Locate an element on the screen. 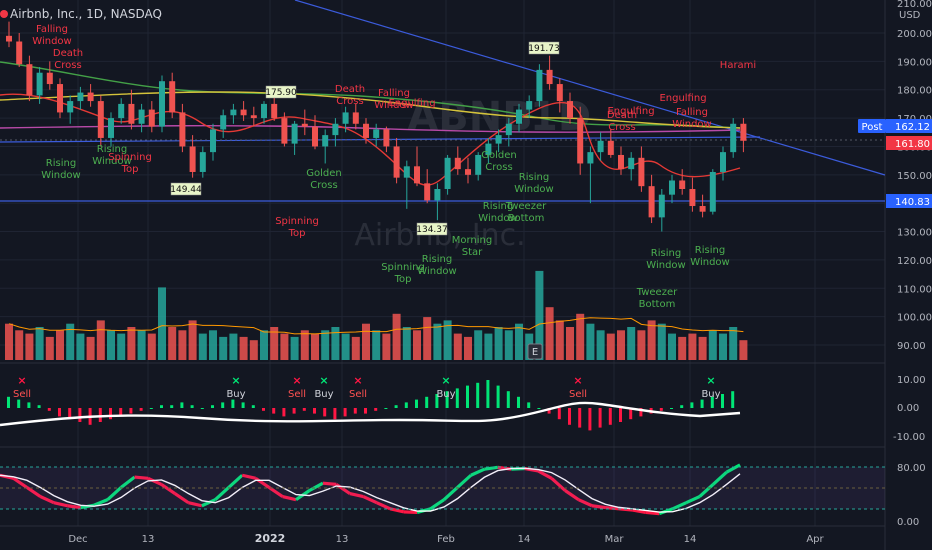  price-tag-last: 161.80 is located at coordinates (909, 143).